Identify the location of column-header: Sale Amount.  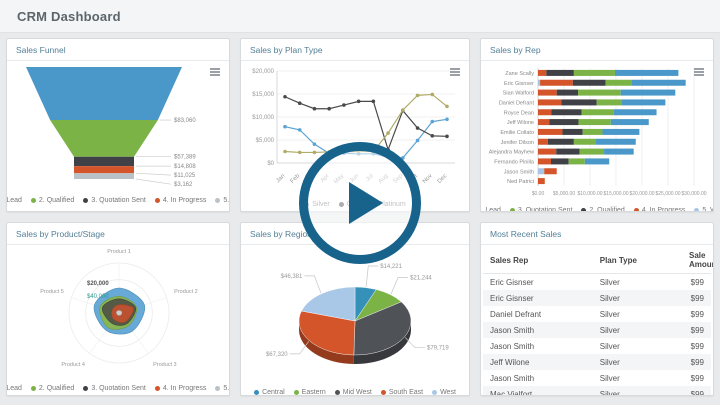
(697, 260).